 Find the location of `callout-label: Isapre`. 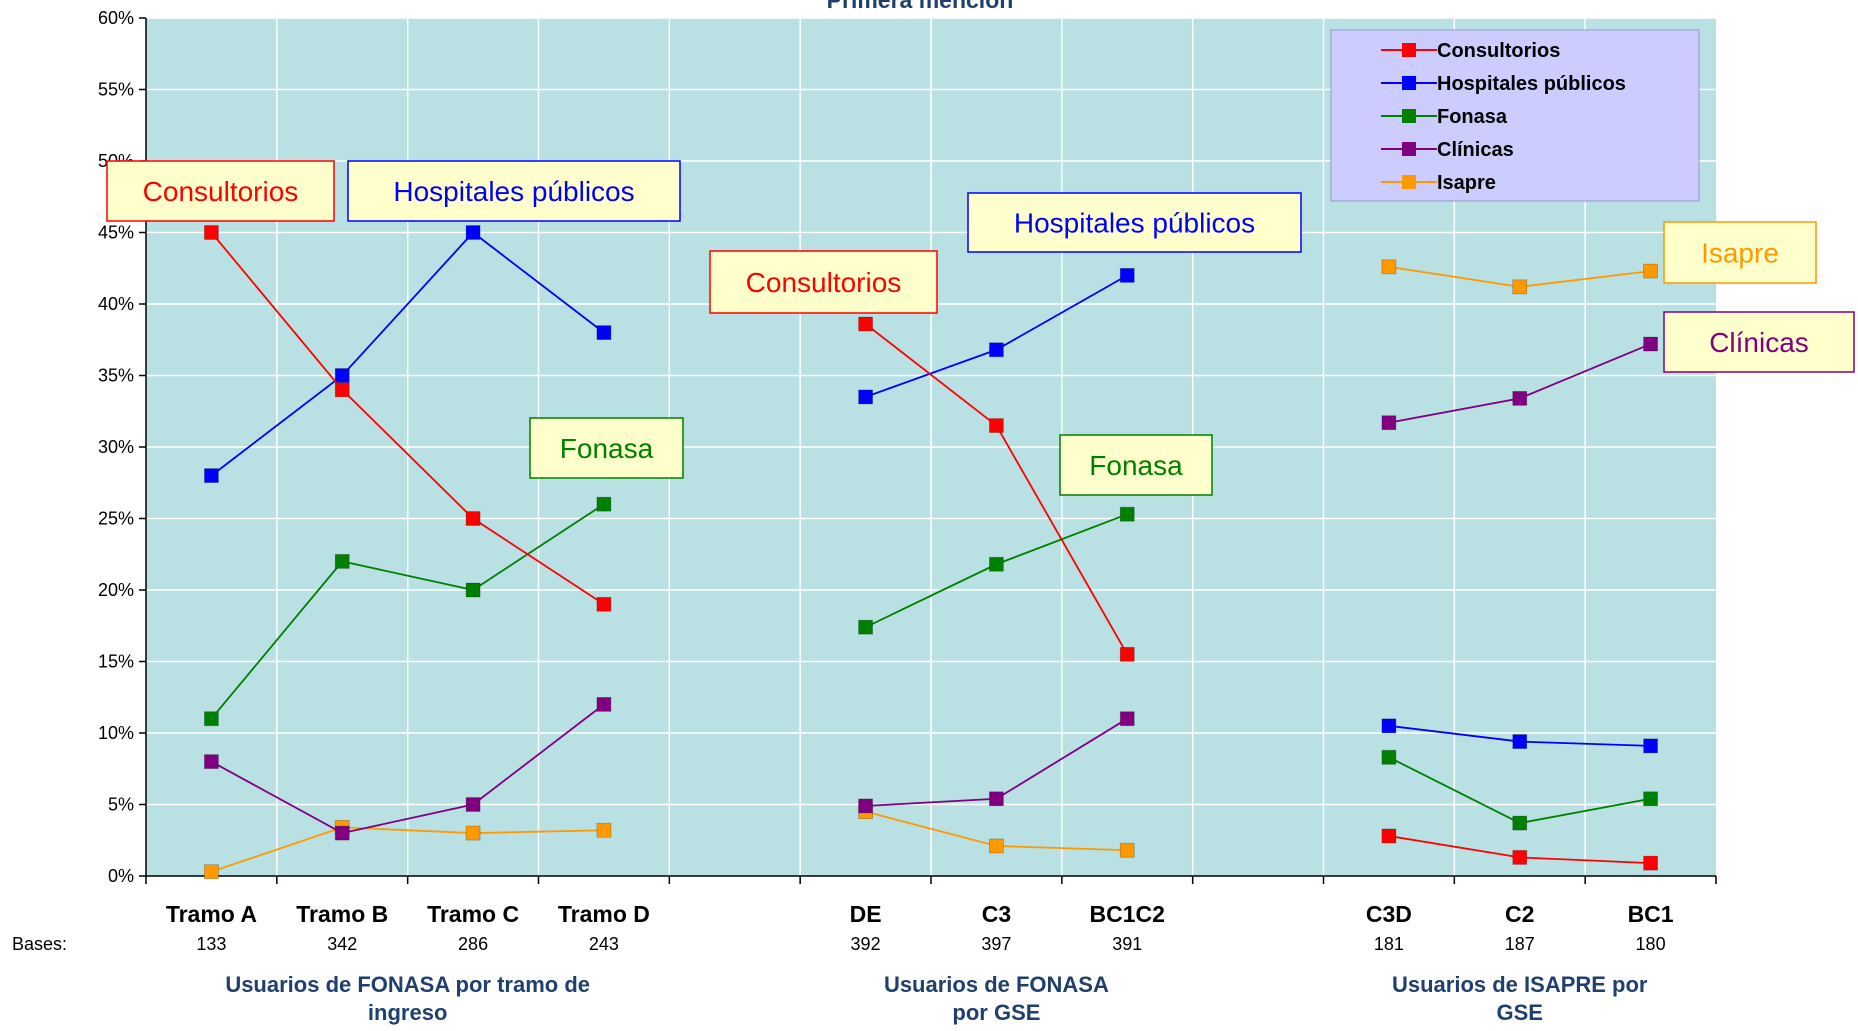

callout-label: Isapre is located at coordinates (1740, 253).